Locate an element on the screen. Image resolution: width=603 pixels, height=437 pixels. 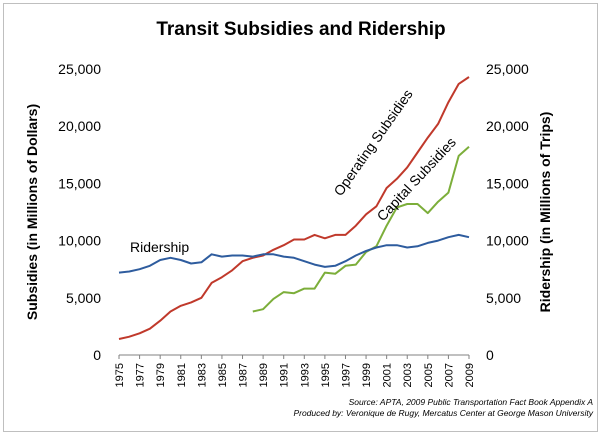
chart-title: Transit Subsidies and Ridership is located at coordinates (300, 29).